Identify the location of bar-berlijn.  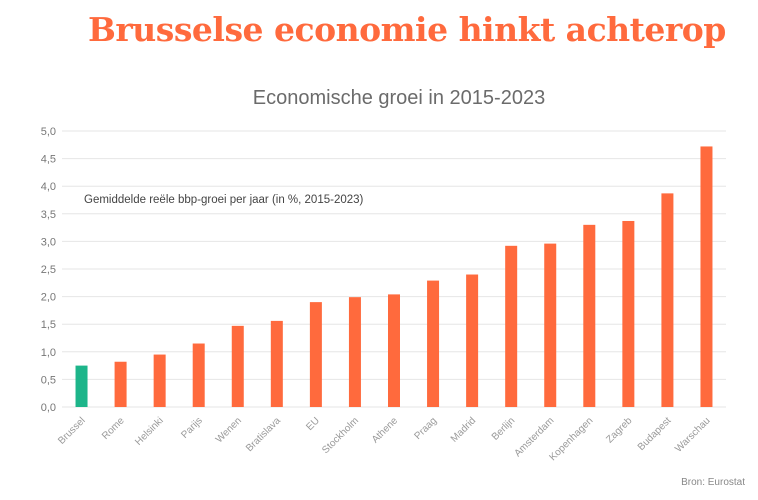
(511, 326).